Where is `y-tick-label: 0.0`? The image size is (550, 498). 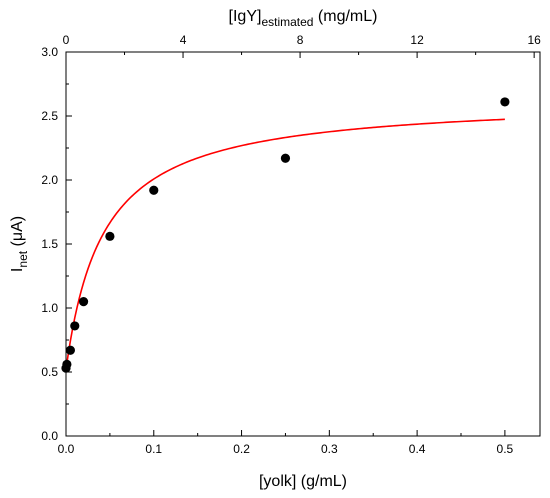
y-tick-label: 0.0 is located at coordinates (49, 436).